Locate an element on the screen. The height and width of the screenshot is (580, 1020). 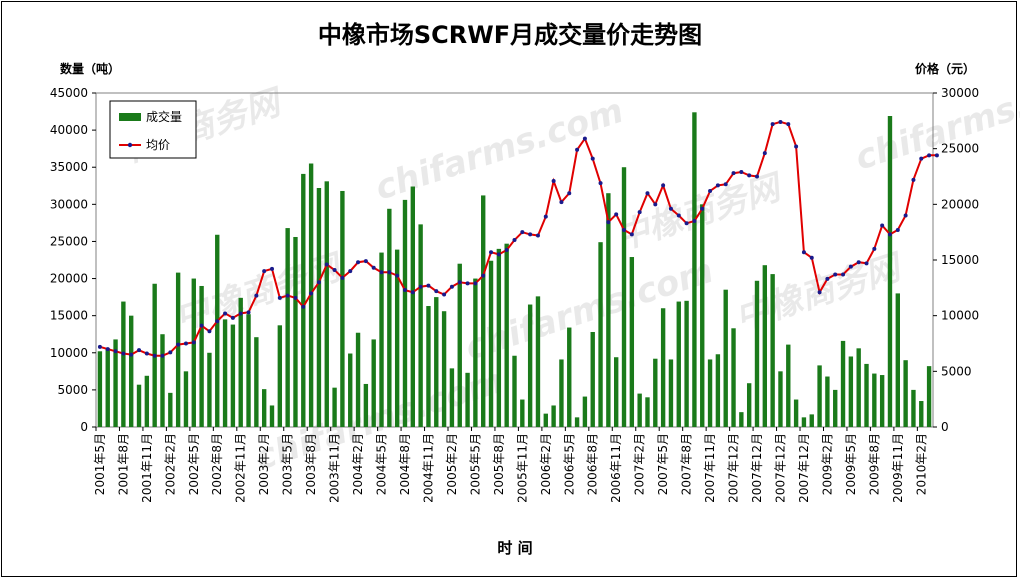
right-axis: 0 5000 10000 15000 20000 25000 30000 is located at coordinates (956, 260).